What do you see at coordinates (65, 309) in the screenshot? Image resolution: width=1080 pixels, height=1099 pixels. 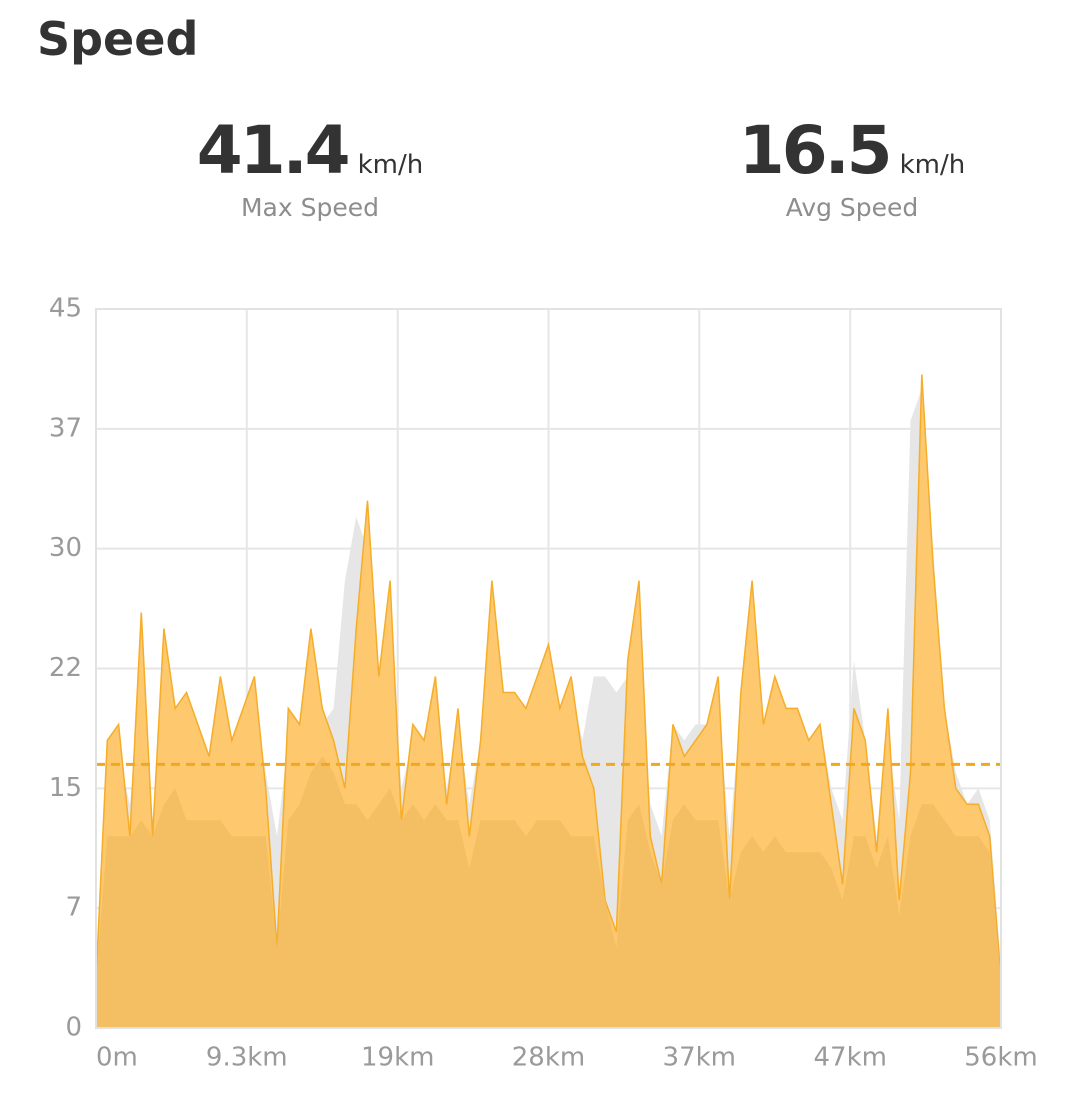 I see `y-tick-label: 45` at bounding box center [65, 309].